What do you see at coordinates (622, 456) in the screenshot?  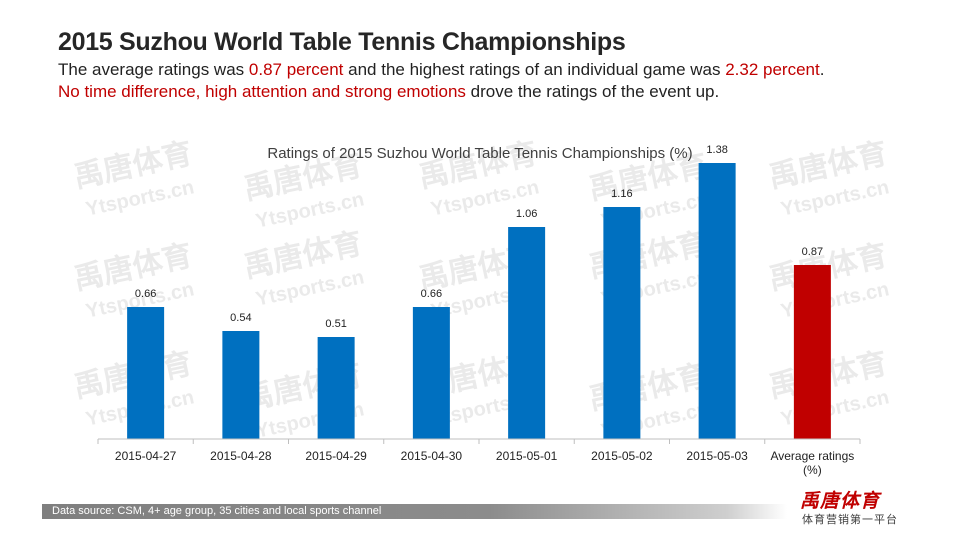 I see `category-label: 2015-05-02` at bounding box center [622, 456].